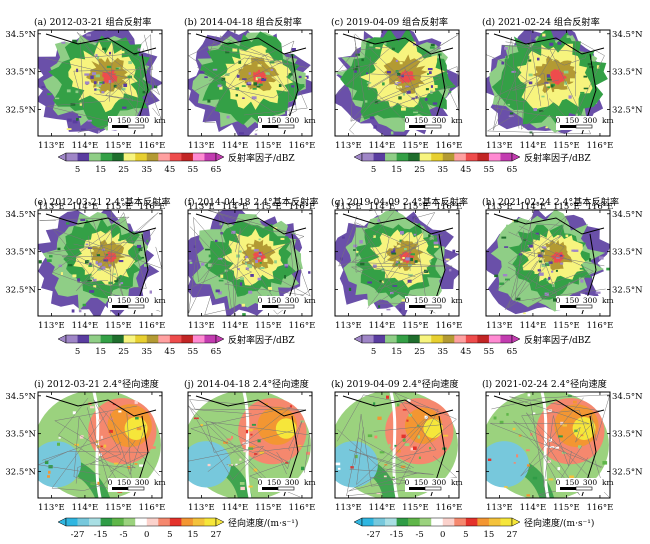 The height and width of the screenshot is (544, 650). I want to click on colorbar-tick-label: 55, so click(489, 170).